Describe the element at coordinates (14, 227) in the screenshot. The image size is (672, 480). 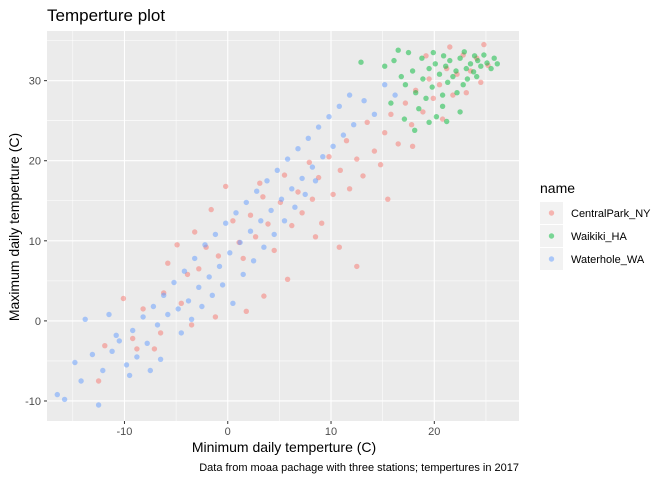
I see `y-axis-title: Maximum daily temperture (C)` at that location.